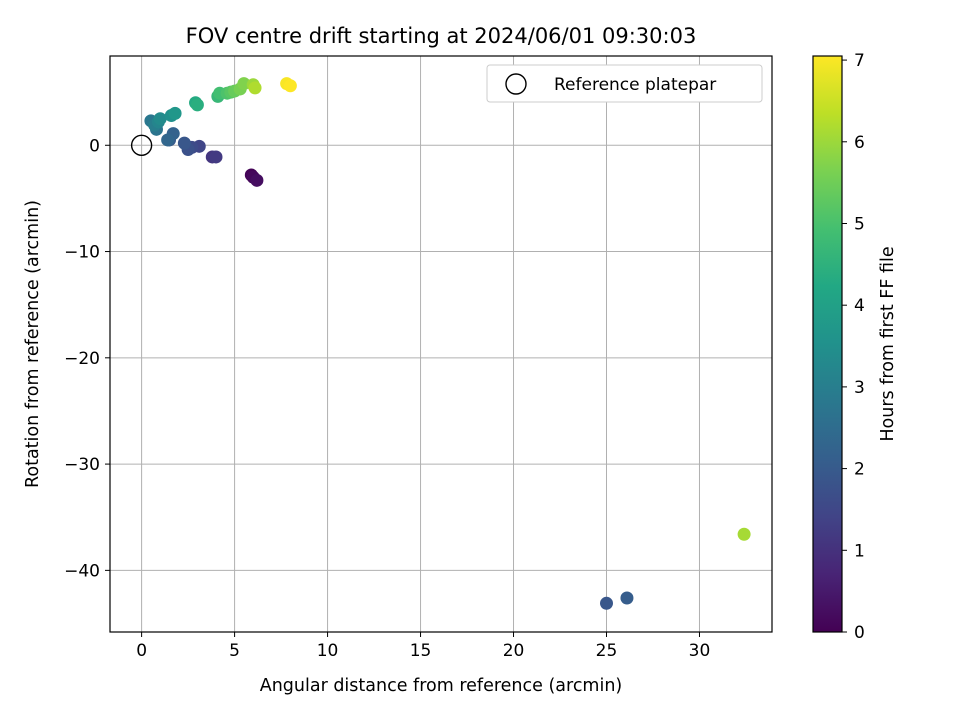  I want to click on legend-box, so click(624, 83).